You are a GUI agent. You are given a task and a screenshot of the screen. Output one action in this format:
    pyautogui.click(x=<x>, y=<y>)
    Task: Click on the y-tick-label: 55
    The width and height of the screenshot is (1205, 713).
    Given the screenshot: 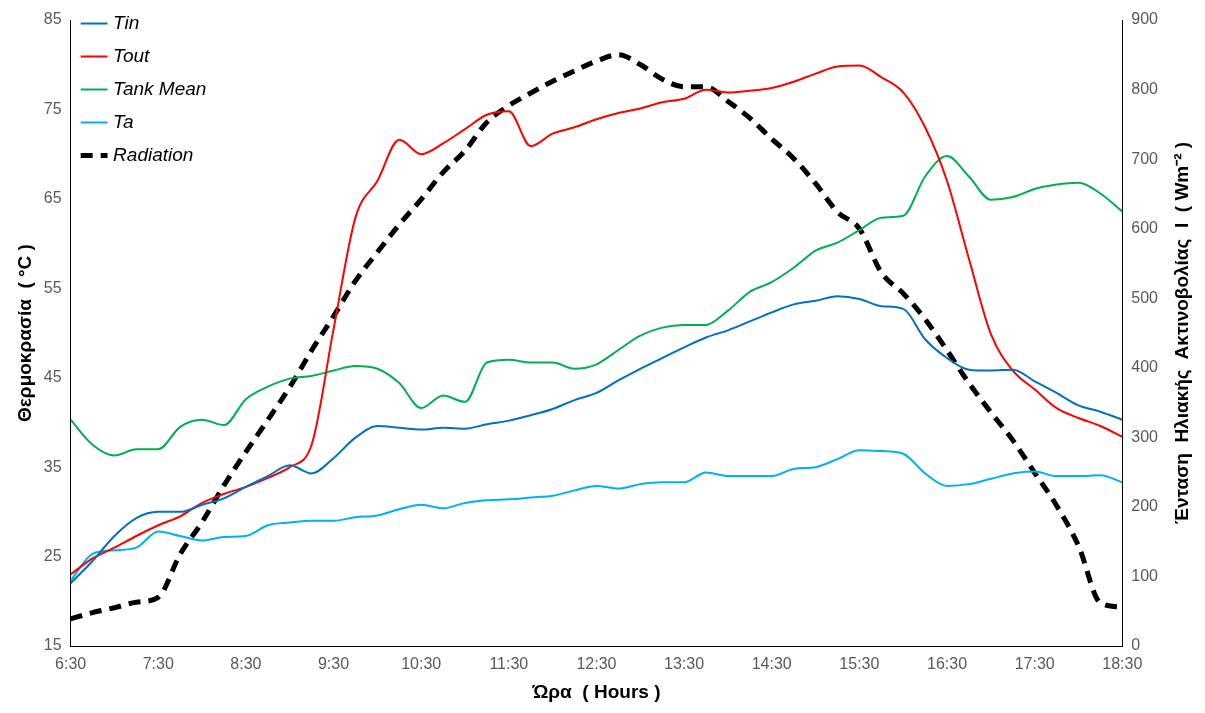 What is the action you would take?
    pyautogui.click(x=52, y=287)
    